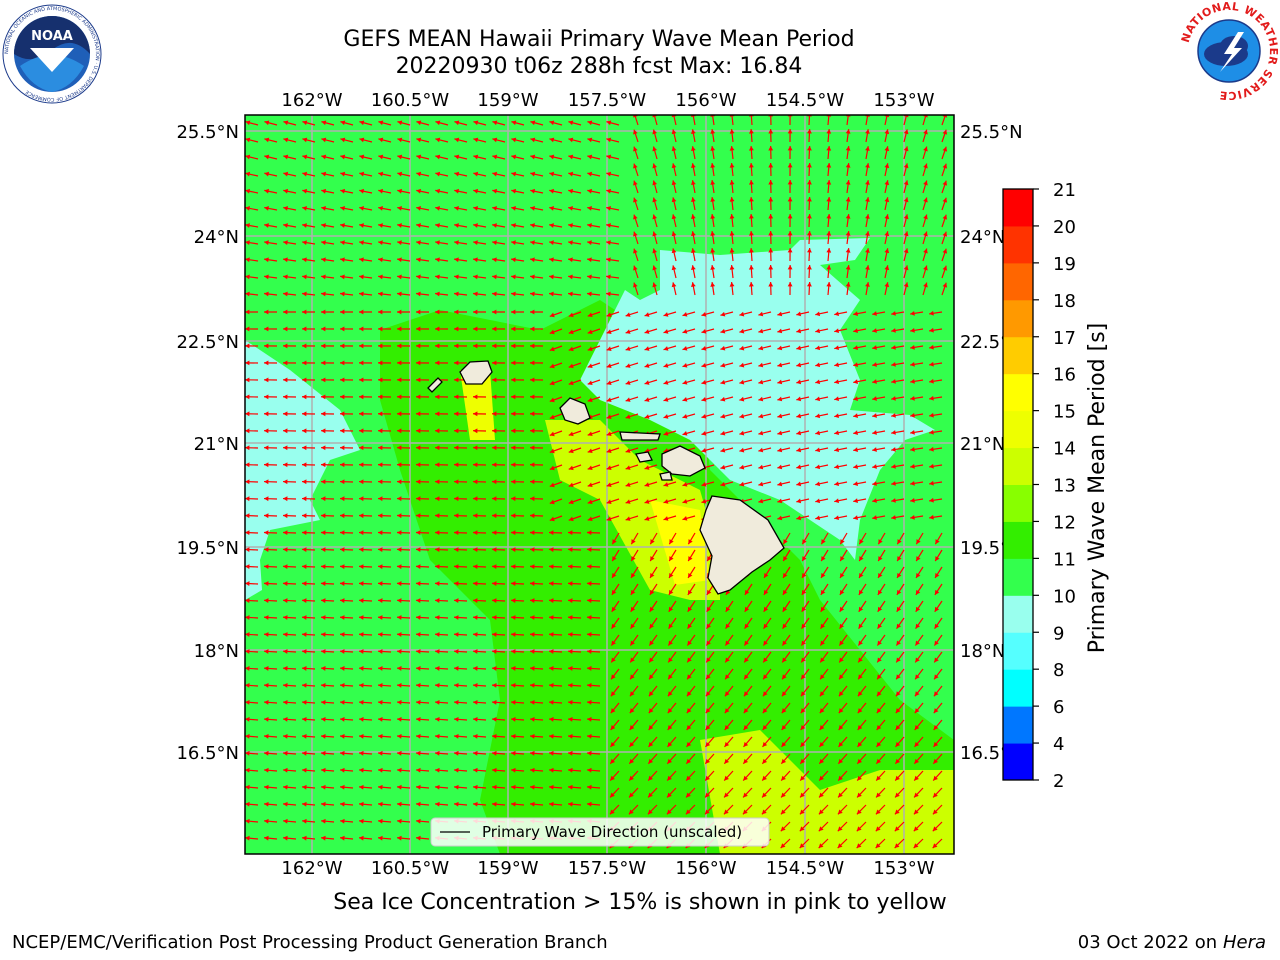 The image size is (1280, 960). What do you see at coordinates (216, 237) in the screenshot?
I see `lat-label-left: 24°N` at bounding box center [216, 237].